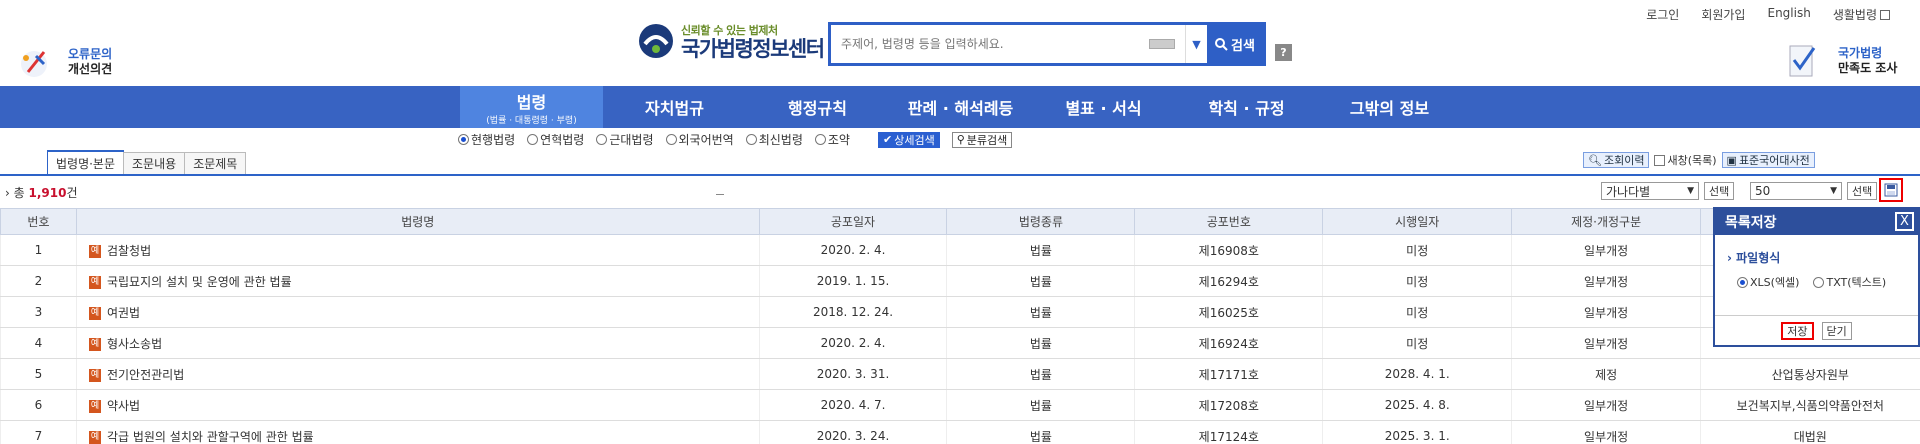 This screenshot has width=1920, height=444. I want to click on law-name-link: 검찰청법, so click(129, 250).